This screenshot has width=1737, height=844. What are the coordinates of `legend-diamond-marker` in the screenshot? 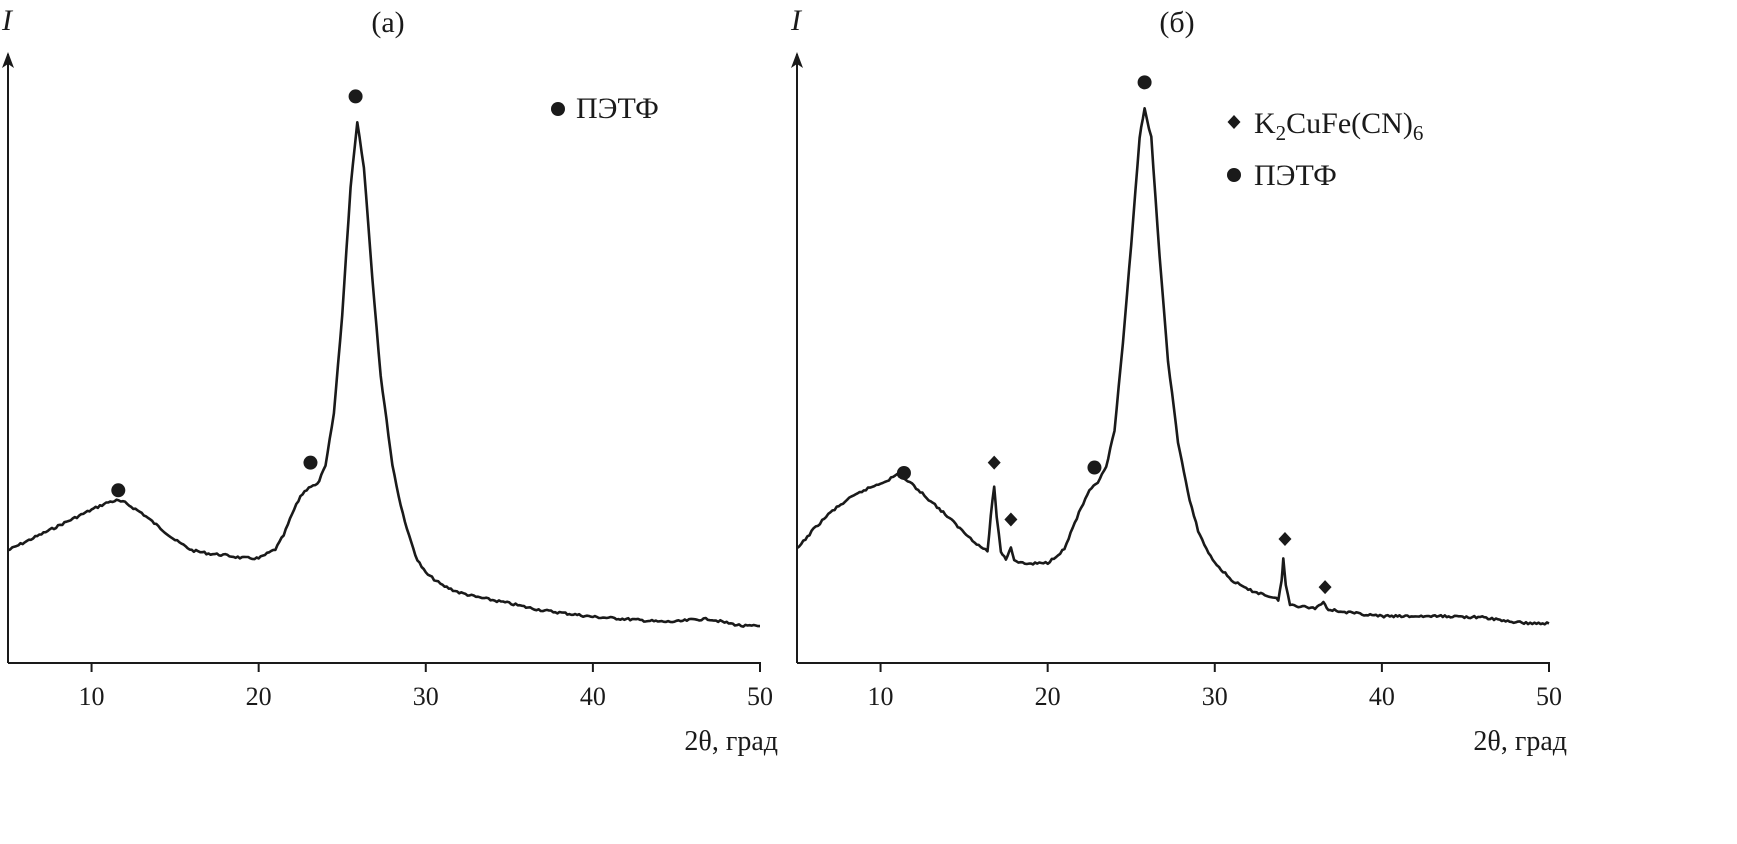 It's located at (1234, 122).